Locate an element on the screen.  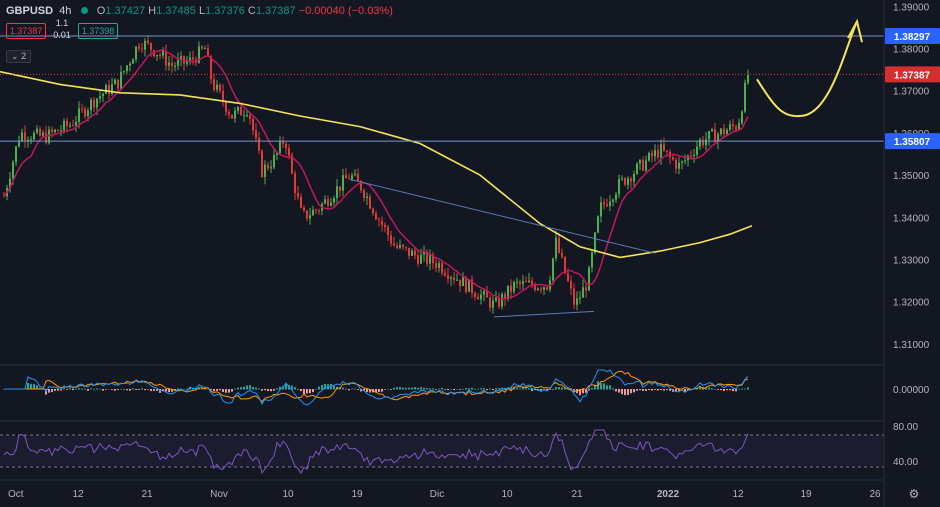
gear-icon: ⚙ is located at coordinates (914, 494).